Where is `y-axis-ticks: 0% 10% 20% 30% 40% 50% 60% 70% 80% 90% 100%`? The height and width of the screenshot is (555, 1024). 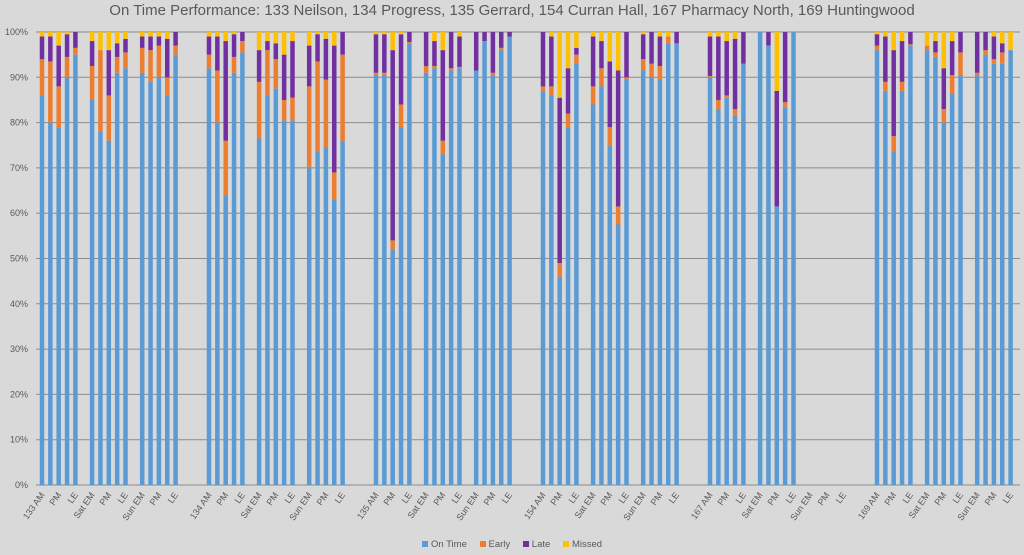
y-axis-ticks: 0% 10% 20% 30% 40% 50% 60% 70% 80% 90% 100% is located at coordinates (16, 258).